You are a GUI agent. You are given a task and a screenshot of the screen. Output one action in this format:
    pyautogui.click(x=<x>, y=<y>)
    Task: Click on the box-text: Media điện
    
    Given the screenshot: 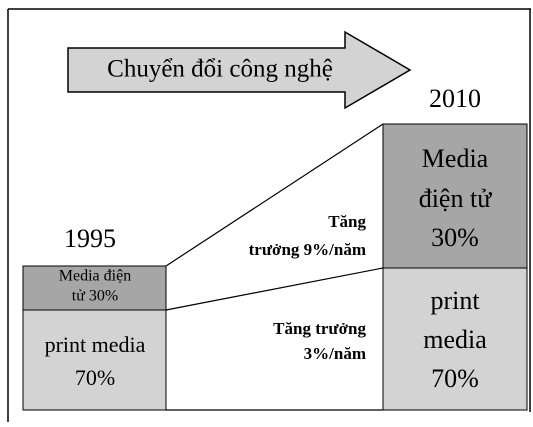 What is the action you would take?
    pyautogui.click(x=95, y=276)
    